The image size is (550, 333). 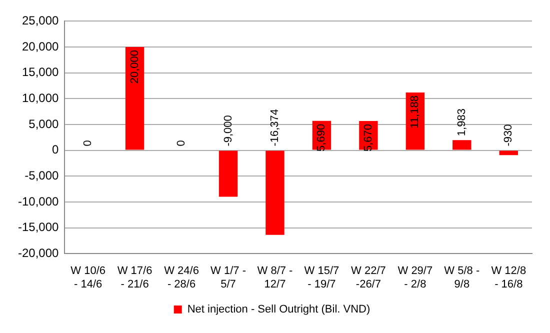 I want to click on data-label: 5,670, so click(x=368, y=138).